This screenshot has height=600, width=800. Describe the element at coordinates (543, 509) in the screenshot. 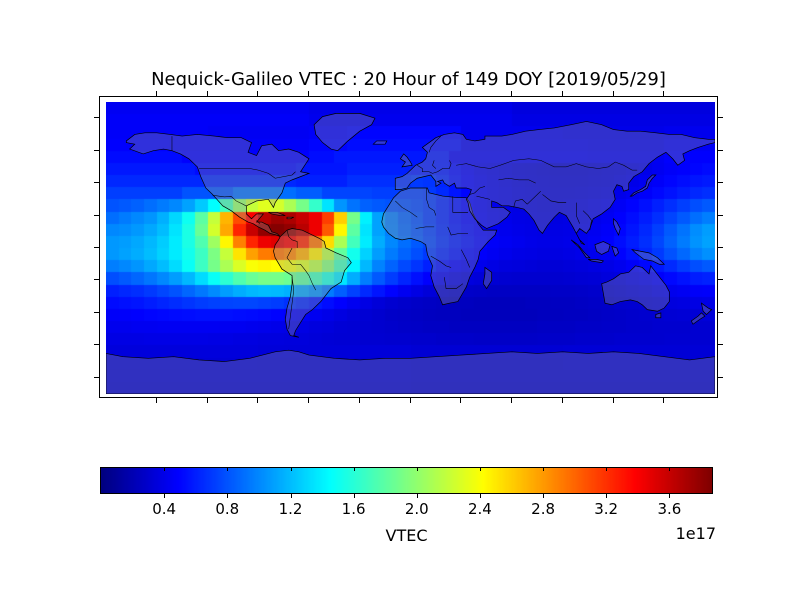

I see `colorbar-tick-label: 2.8` at that location.